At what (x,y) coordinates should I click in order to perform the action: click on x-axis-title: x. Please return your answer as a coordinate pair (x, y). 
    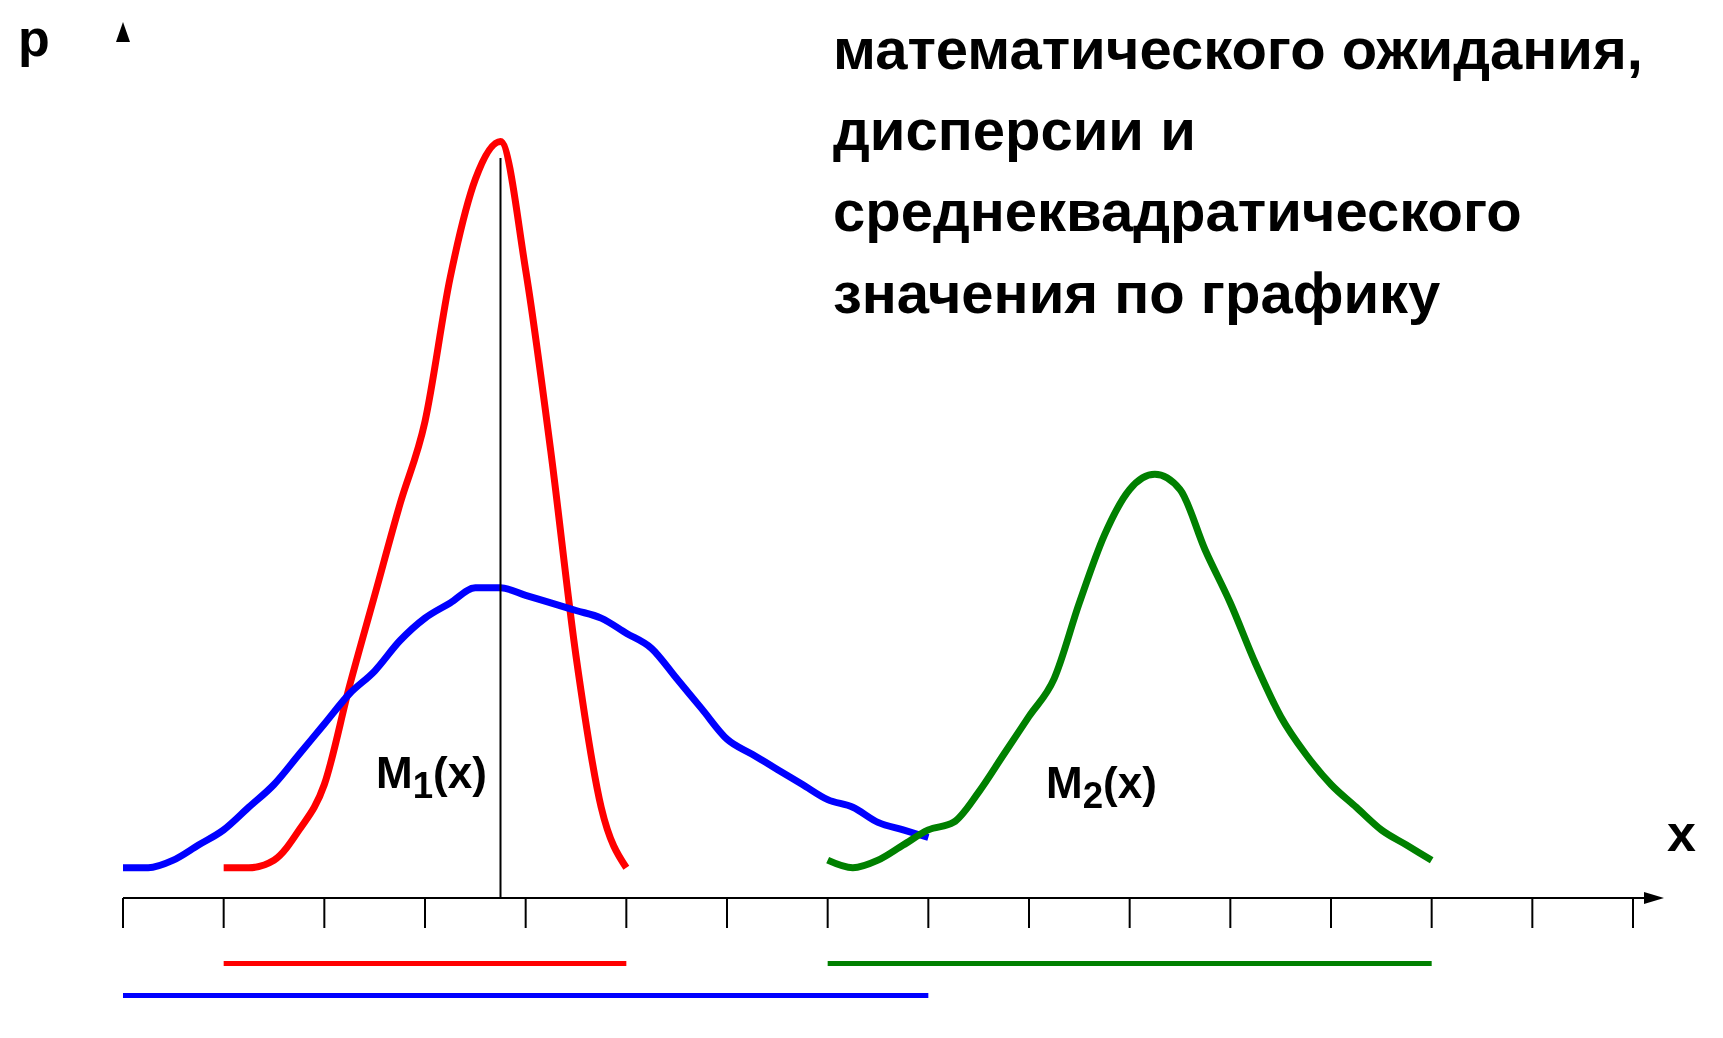
    Looking at the image, I should click on (1681, 833).